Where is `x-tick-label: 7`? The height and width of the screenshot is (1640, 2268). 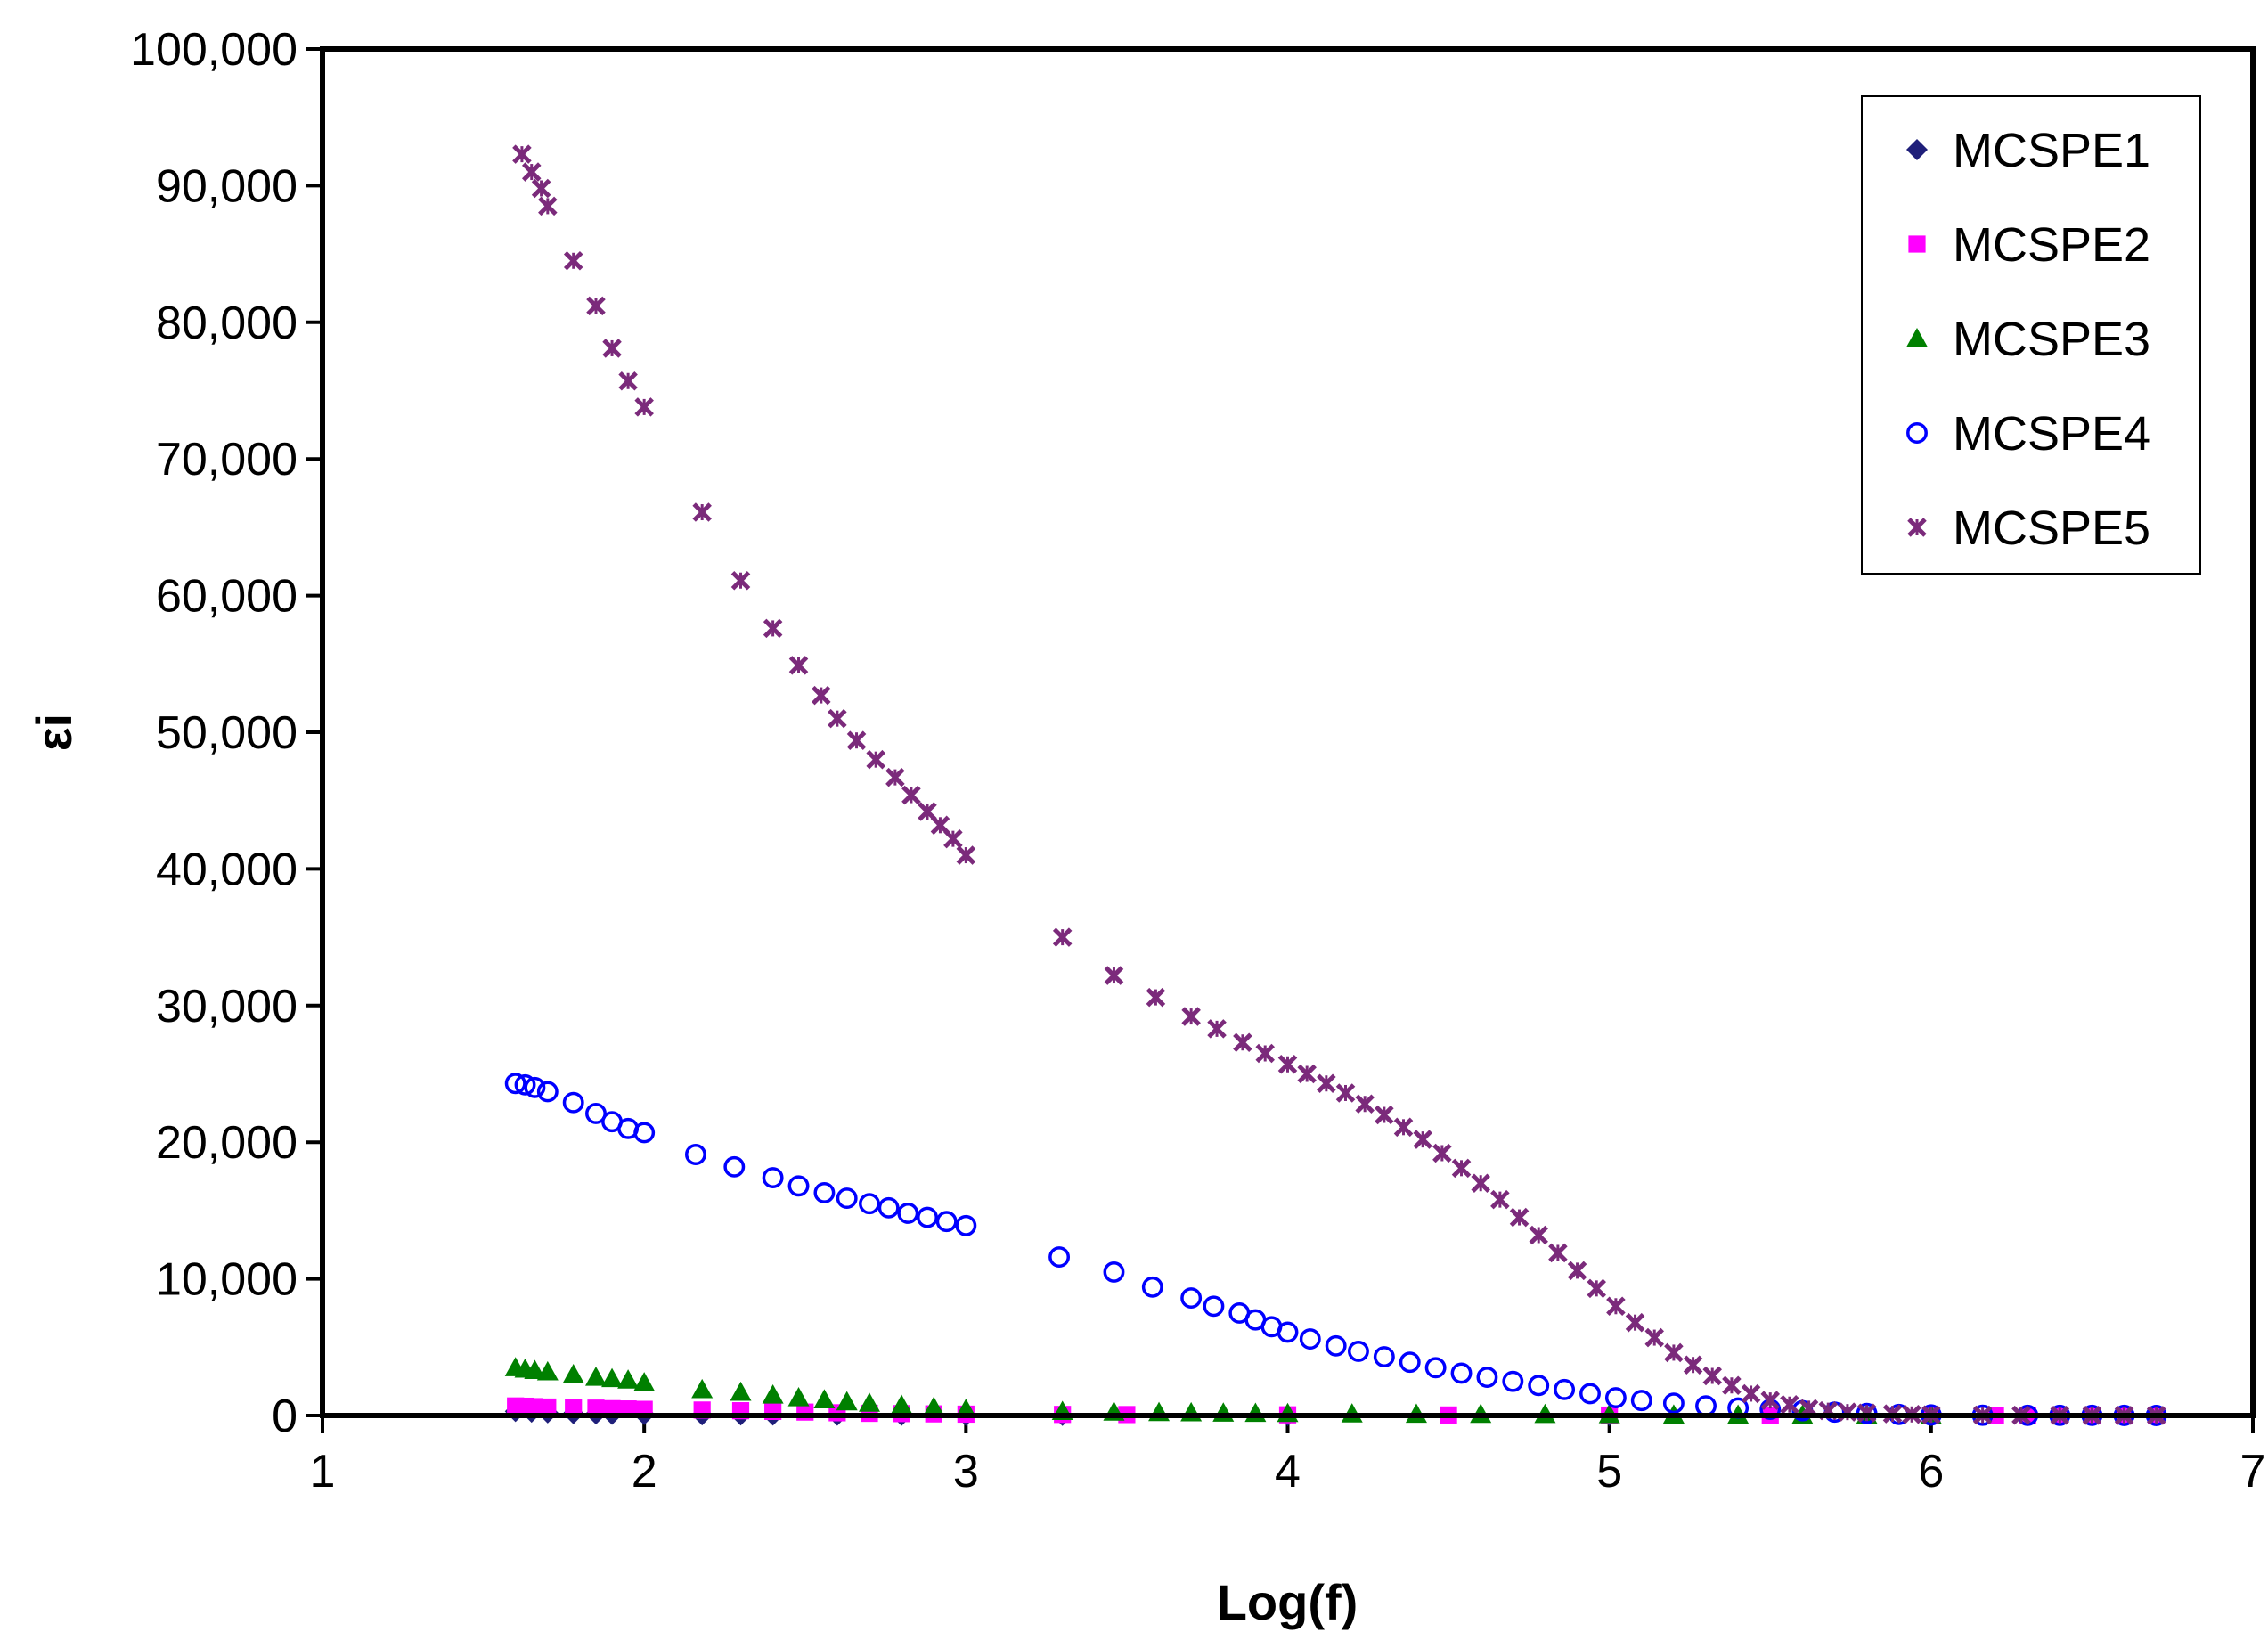 x-tick-label: 7 is located at coordinates (2253, 1472).